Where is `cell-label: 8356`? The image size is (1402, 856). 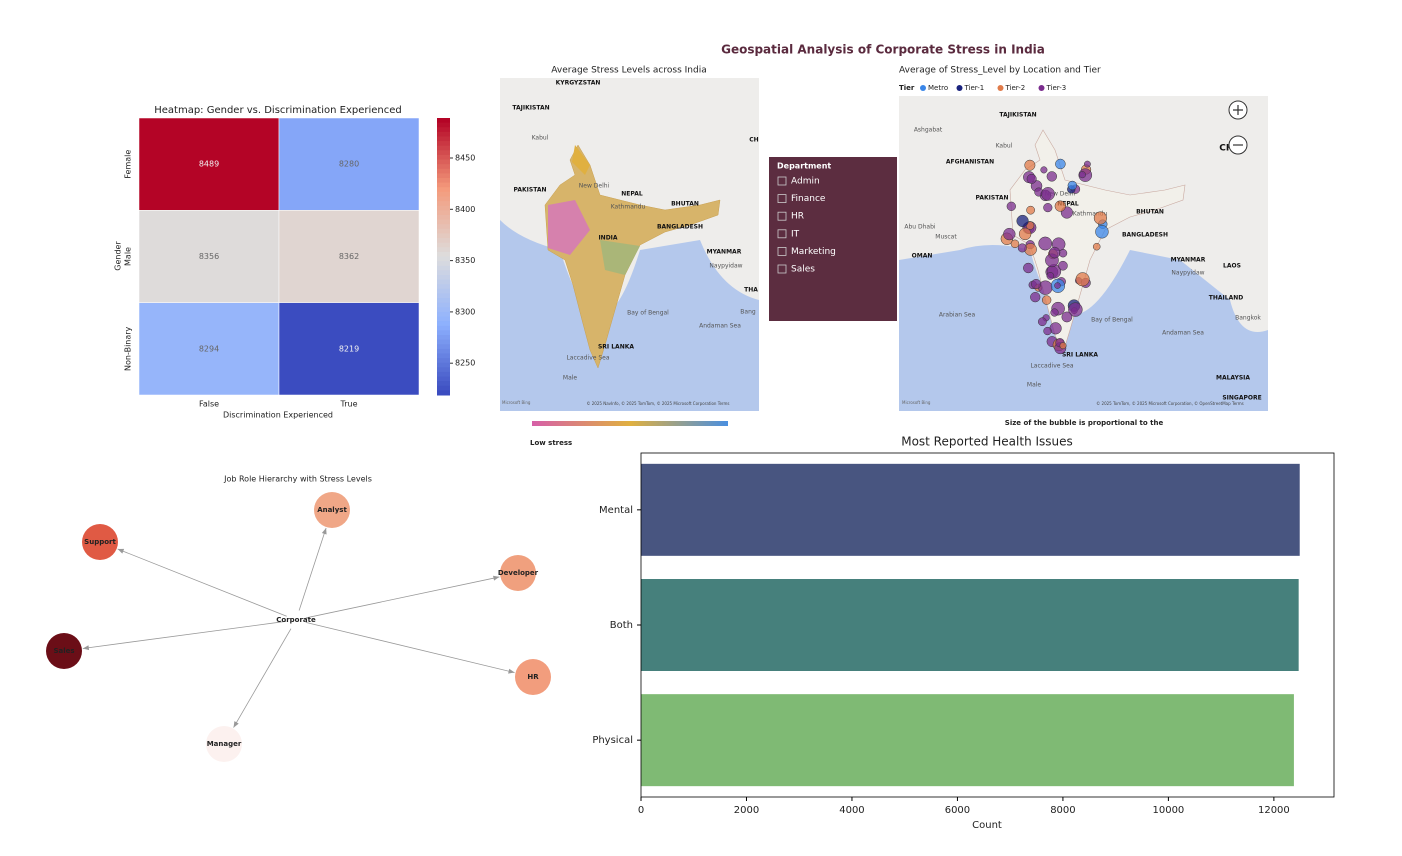 cell-label: 8356 is located at coordinates (209, 256).